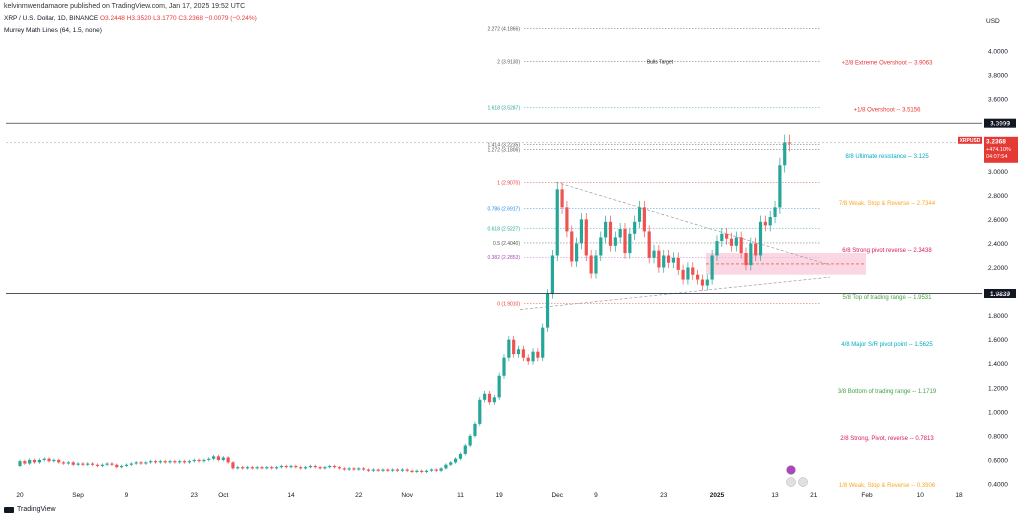 Image resolution: width=1024 pixels, height=520 pixels. What do you see at coordinates (53, 30) in the screenshot?
I see `indicator-legend: Murrey Math Lines (64, 1.5, none)` at bounding box center [53, 30].